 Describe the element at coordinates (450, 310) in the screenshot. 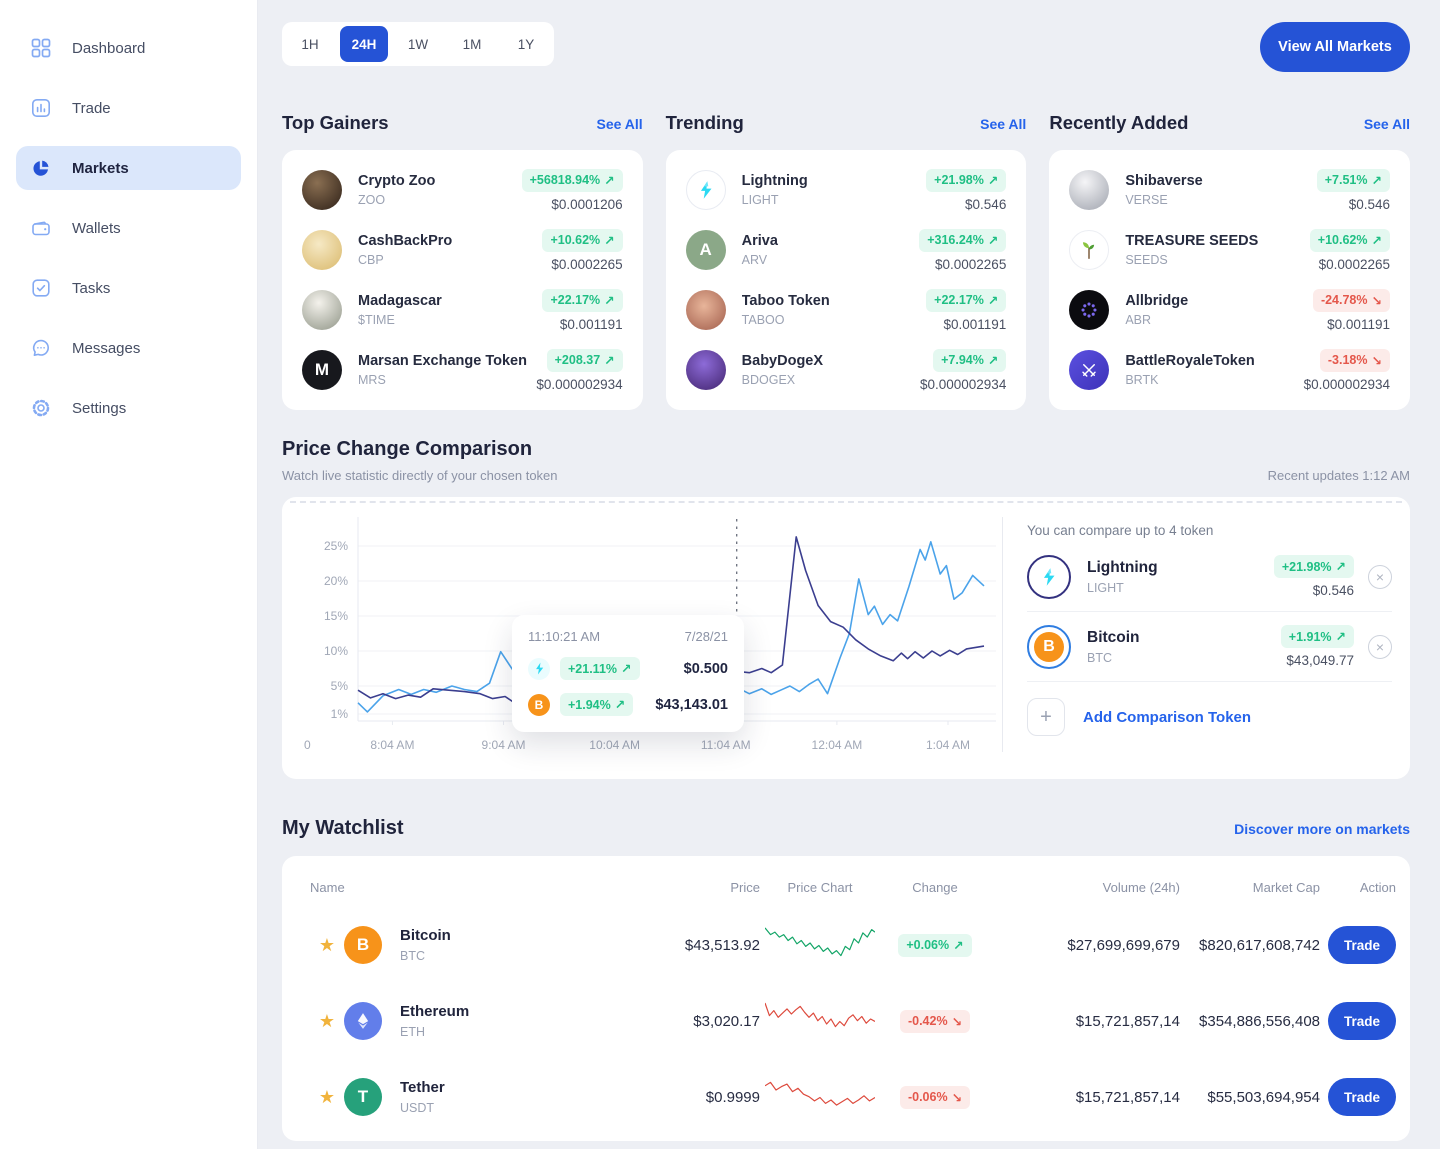

I see `token-meta: Madagascar $TIME` at that location.